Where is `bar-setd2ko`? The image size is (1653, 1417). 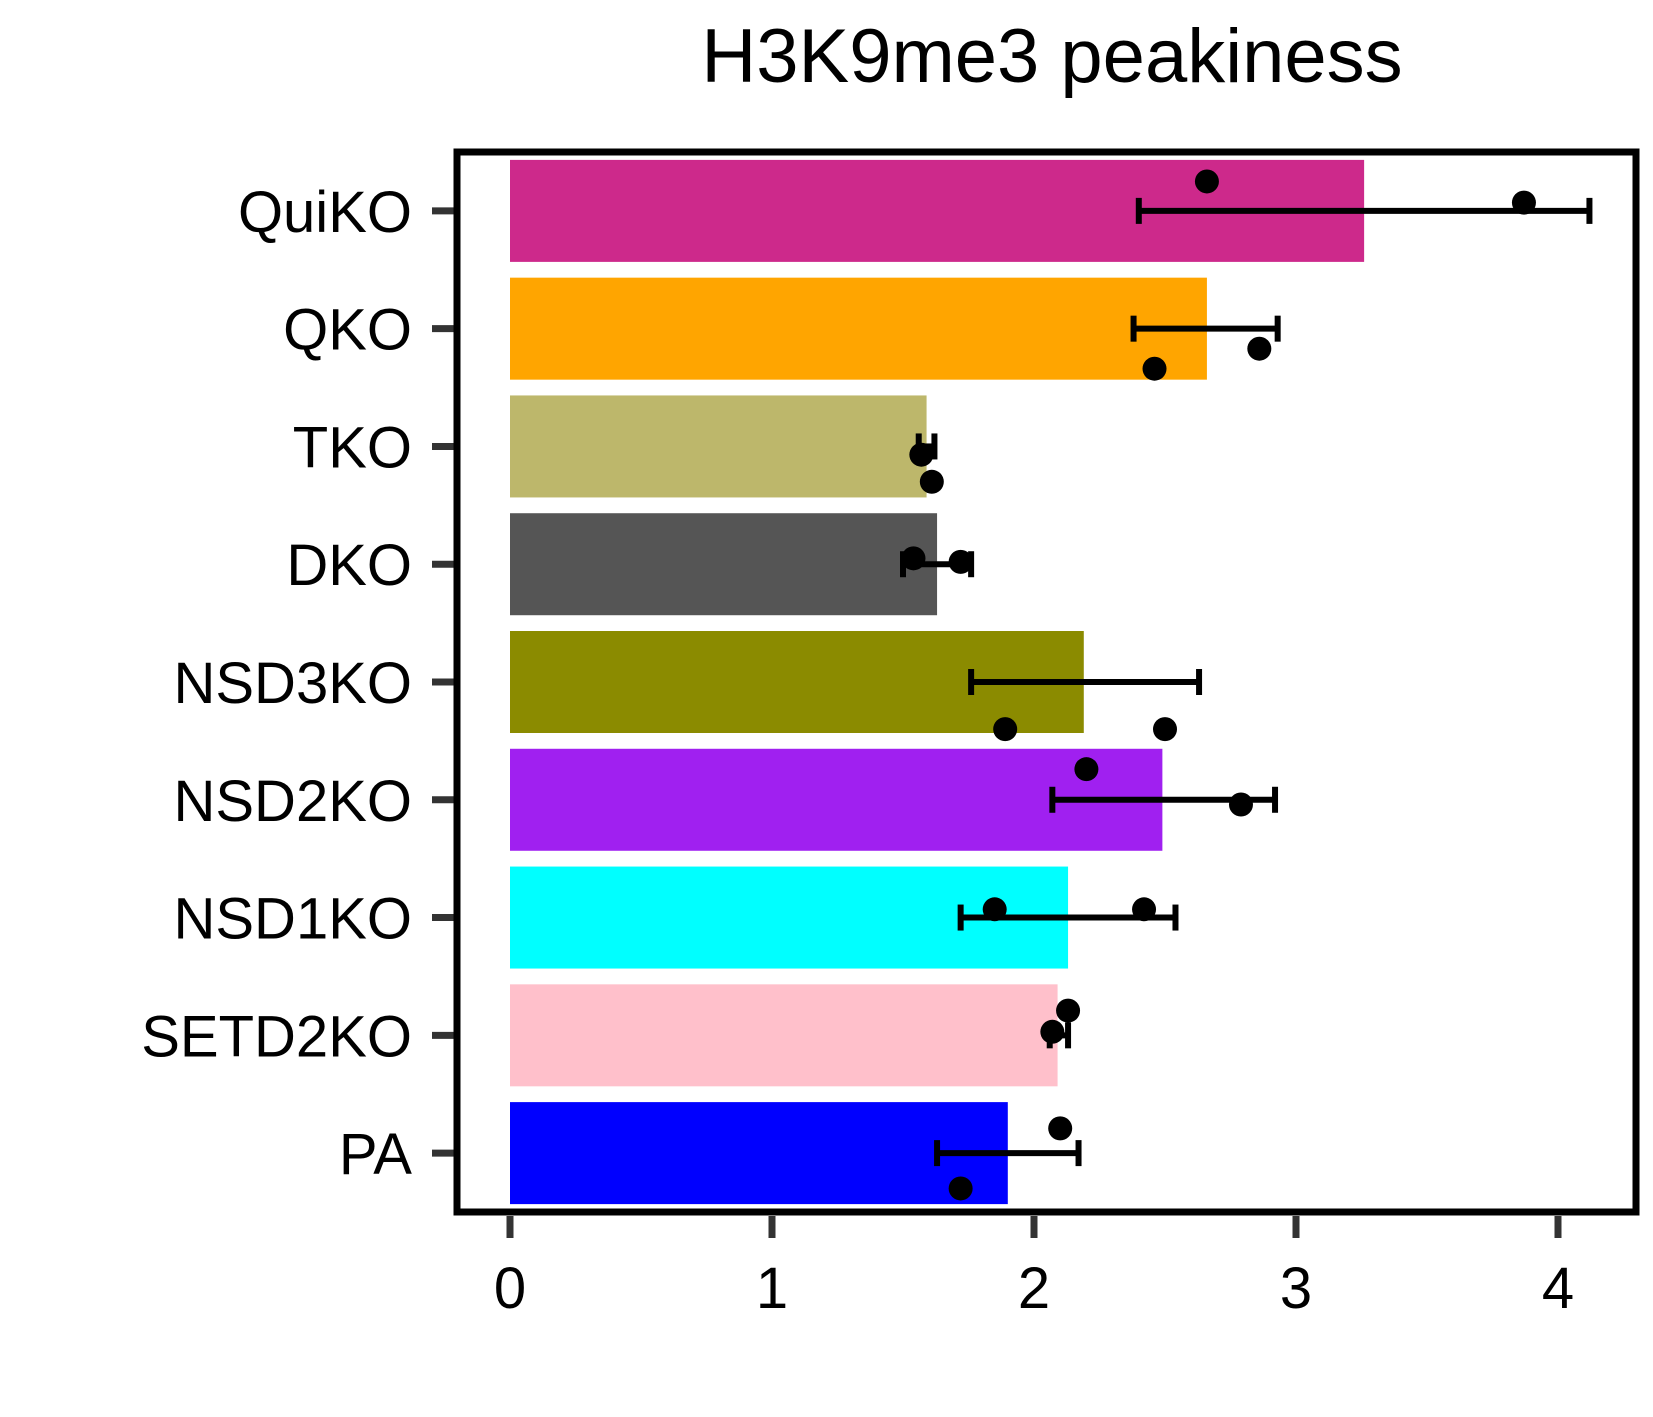
bar-setd2ko is located at coordinates (784, 1035).